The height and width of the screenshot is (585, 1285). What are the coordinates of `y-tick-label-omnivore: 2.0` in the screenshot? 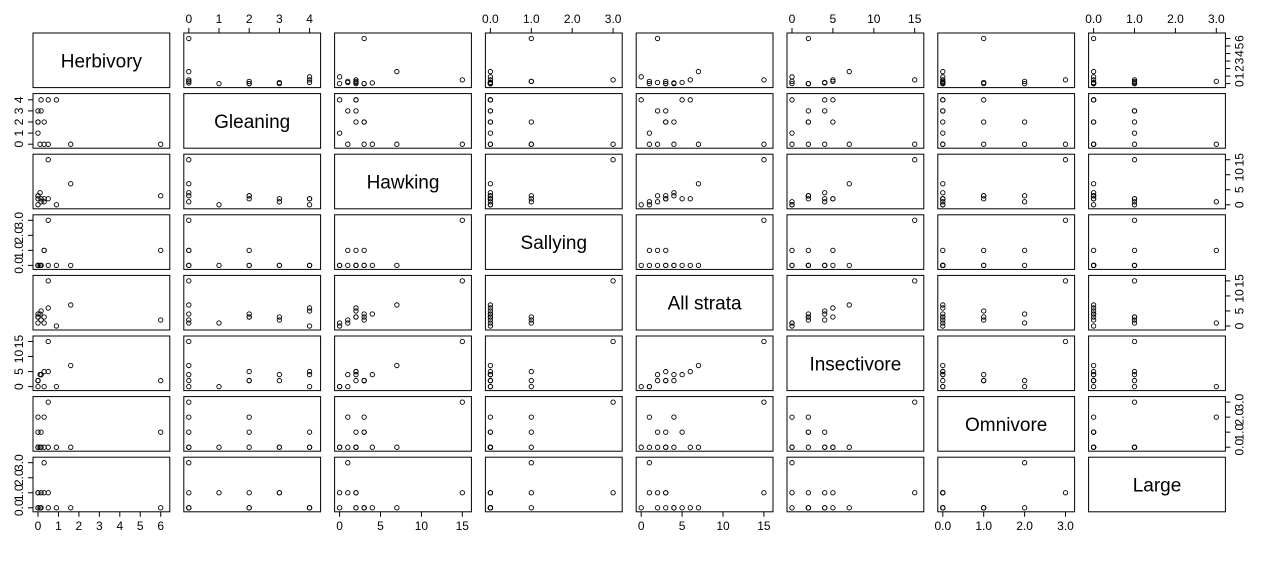 It's located at (1239, 416).